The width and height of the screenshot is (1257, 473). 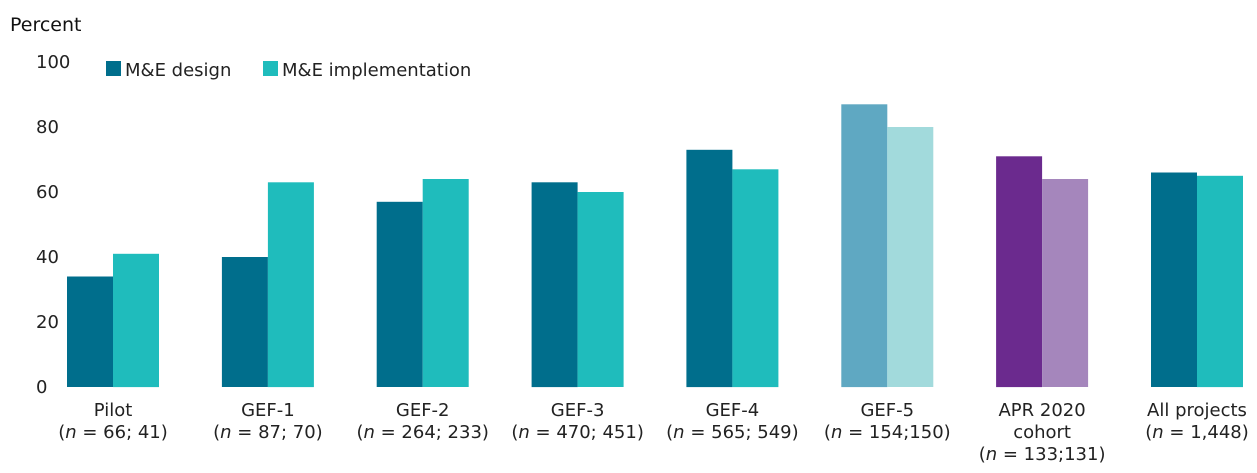 I want to click on category-label-part: = 264; 233), so click(x=432, y=432).